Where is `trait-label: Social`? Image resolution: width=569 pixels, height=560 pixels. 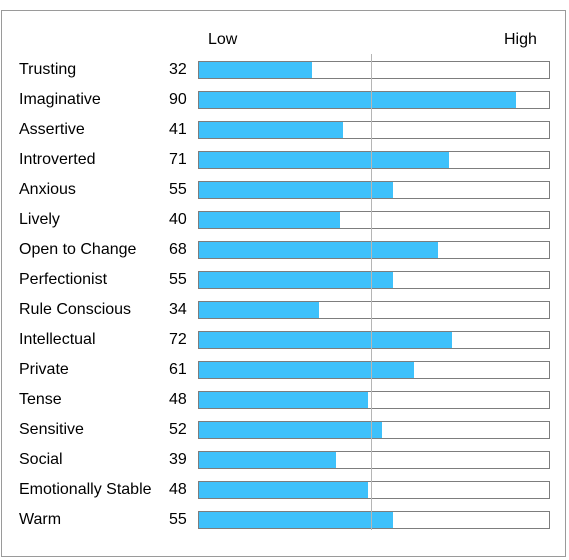 trait-label: Social is located at coordinates (41, 459).